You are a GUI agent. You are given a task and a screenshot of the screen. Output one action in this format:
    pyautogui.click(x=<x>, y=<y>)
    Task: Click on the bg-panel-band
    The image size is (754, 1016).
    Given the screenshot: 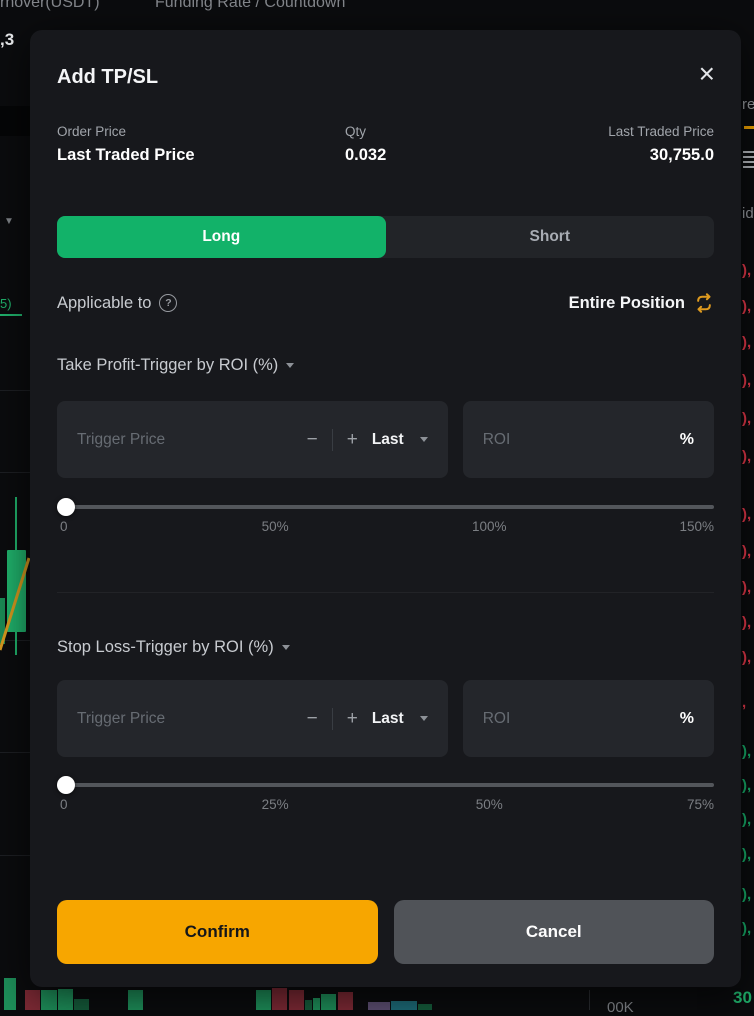 What is the action you would take?
    pyautogui.click(x=719, y=999)
    